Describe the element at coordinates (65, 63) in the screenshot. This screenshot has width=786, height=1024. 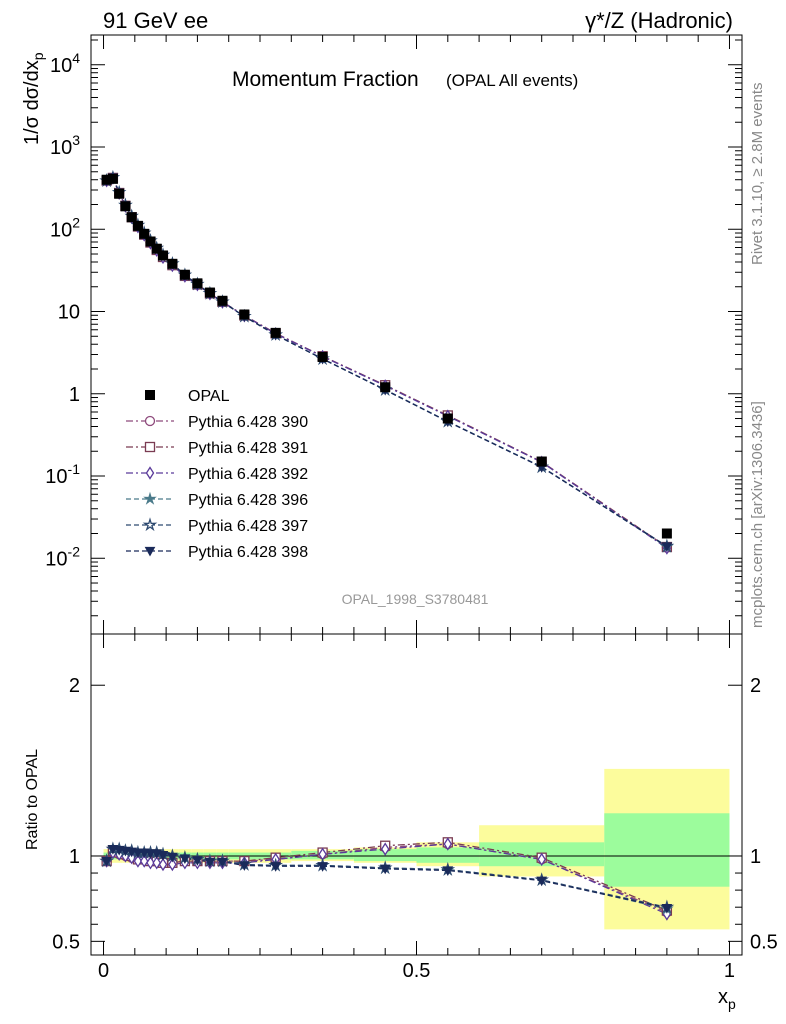
I see `main-ytick-label: 10⁴` at that location.